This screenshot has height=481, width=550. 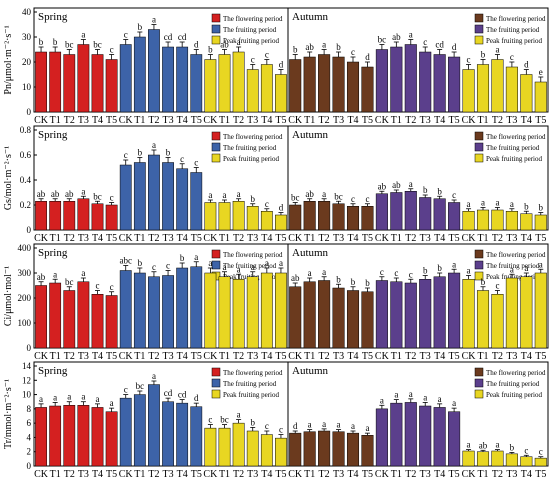 What do you see at coordinates (514, 41) in the screenshot?
I see `legend-label: Peak fruiting period` at bounding box center [514, 41].